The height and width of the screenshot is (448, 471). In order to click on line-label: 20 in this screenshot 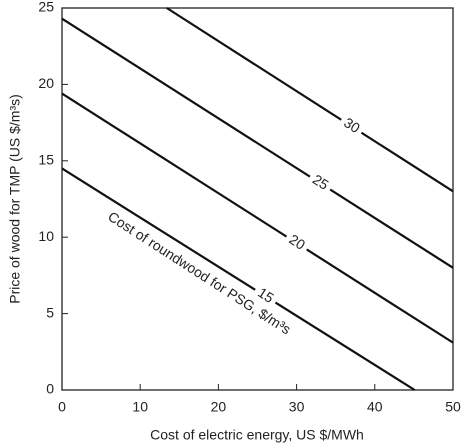, I will do `click(297, 242)`.